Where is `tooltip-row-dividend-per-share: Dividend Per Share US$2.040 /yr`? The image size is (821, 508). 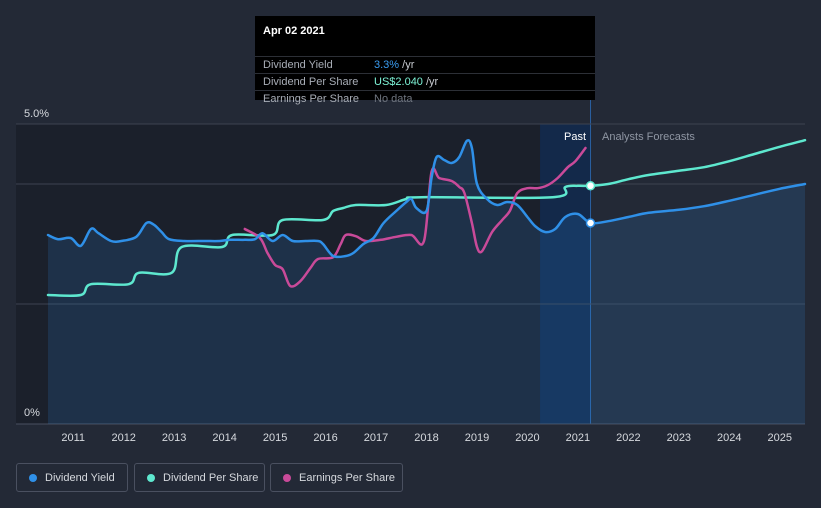
tooltip-row-dividend-per-share: Dividend Per Share US$2.040 /yr is located at coordinates (425, 82).